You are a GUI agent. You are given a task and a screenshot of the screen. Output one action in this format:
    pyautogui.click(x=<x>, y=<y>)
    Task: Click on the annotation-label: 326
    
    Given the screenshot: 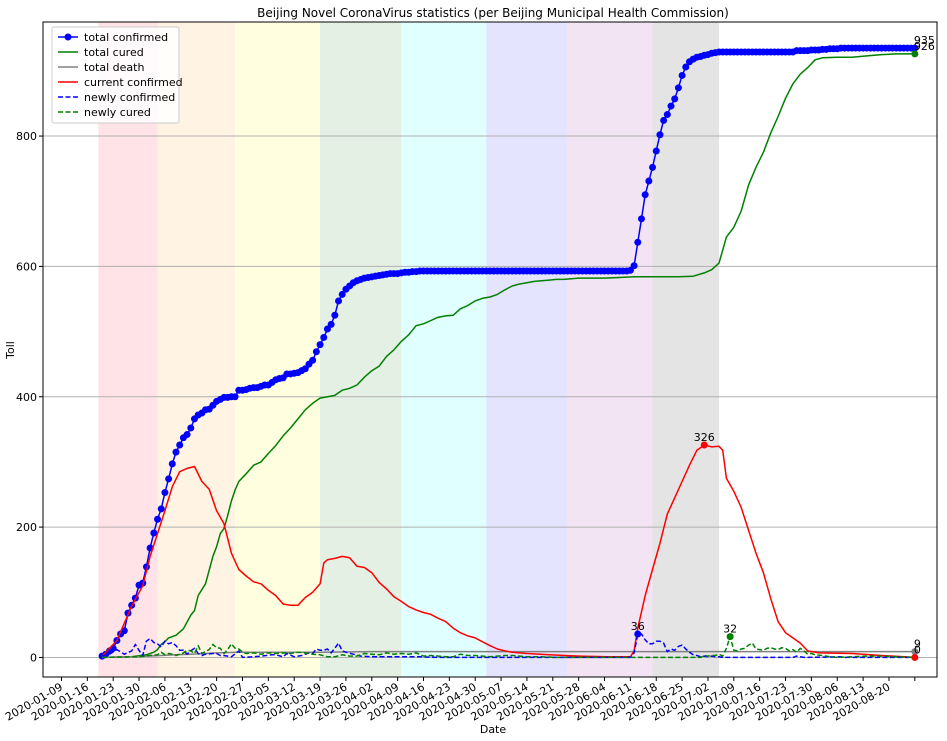 What is the action you would take?
    pyautogui.click(x=704, y=437)
    